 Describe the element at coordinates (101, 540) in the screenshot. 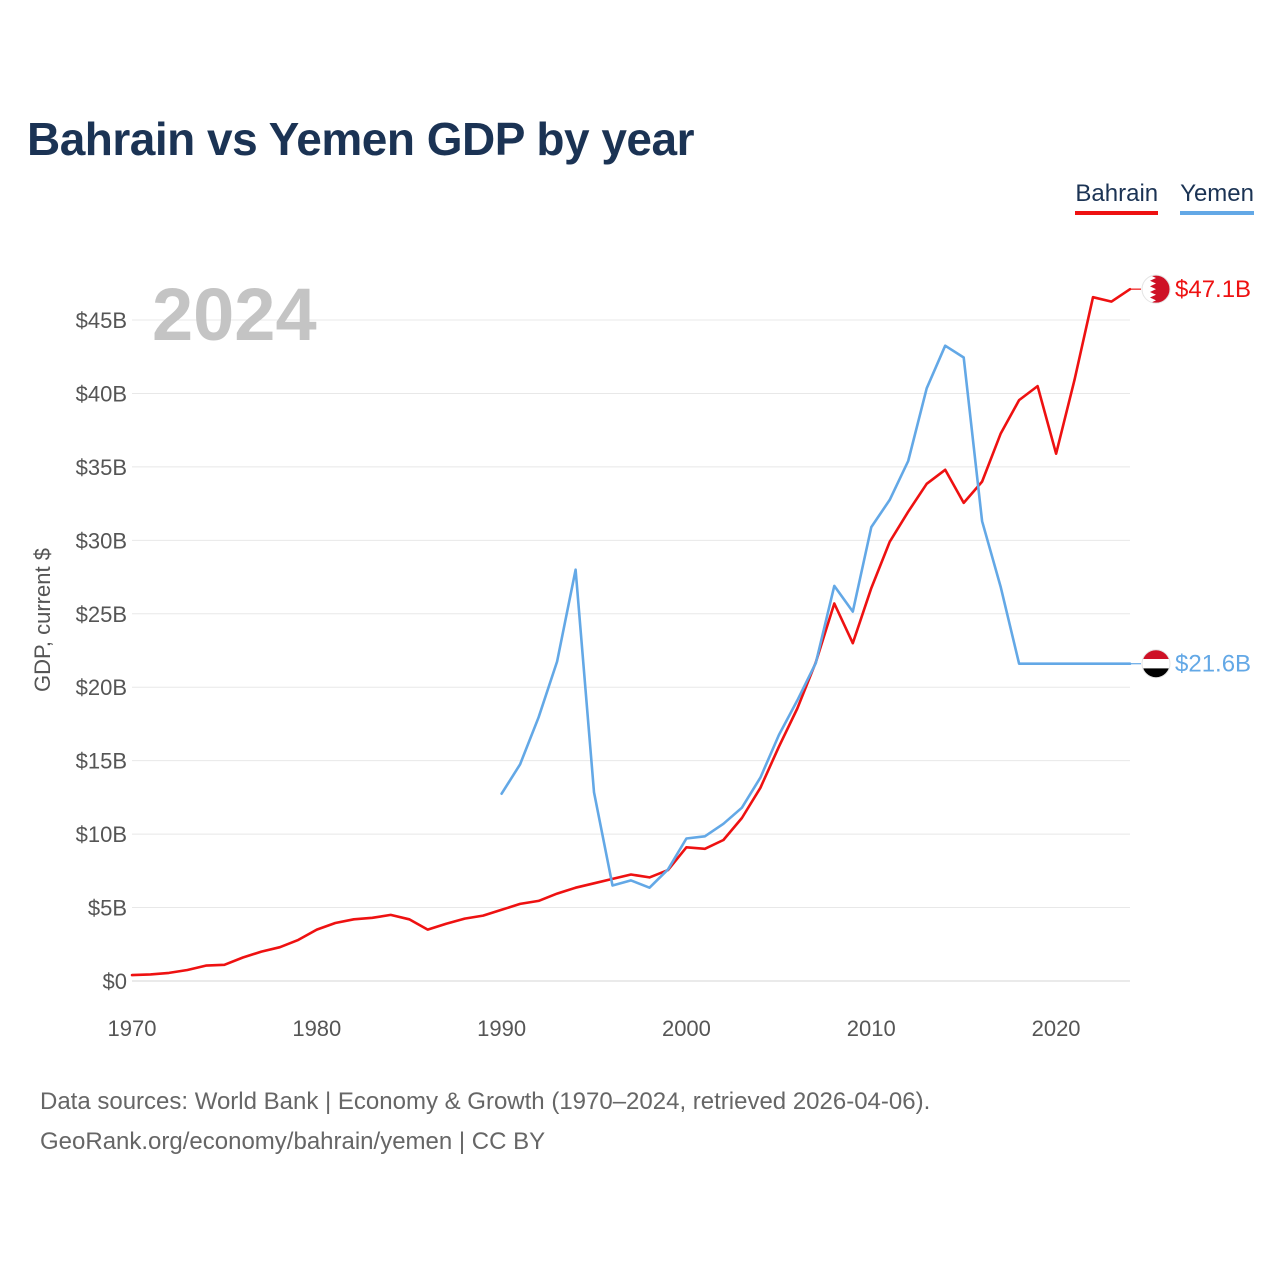

I see `y-tick-label: $30B` at that location.